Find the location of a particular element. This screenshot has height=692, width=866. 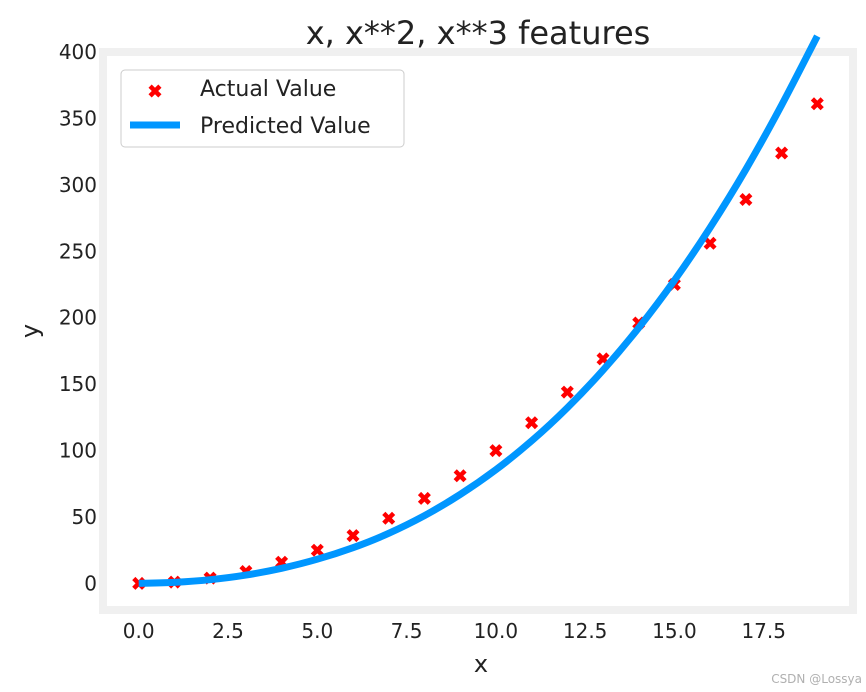

y-tick-label: 200 is located at coordinates (78, 318).